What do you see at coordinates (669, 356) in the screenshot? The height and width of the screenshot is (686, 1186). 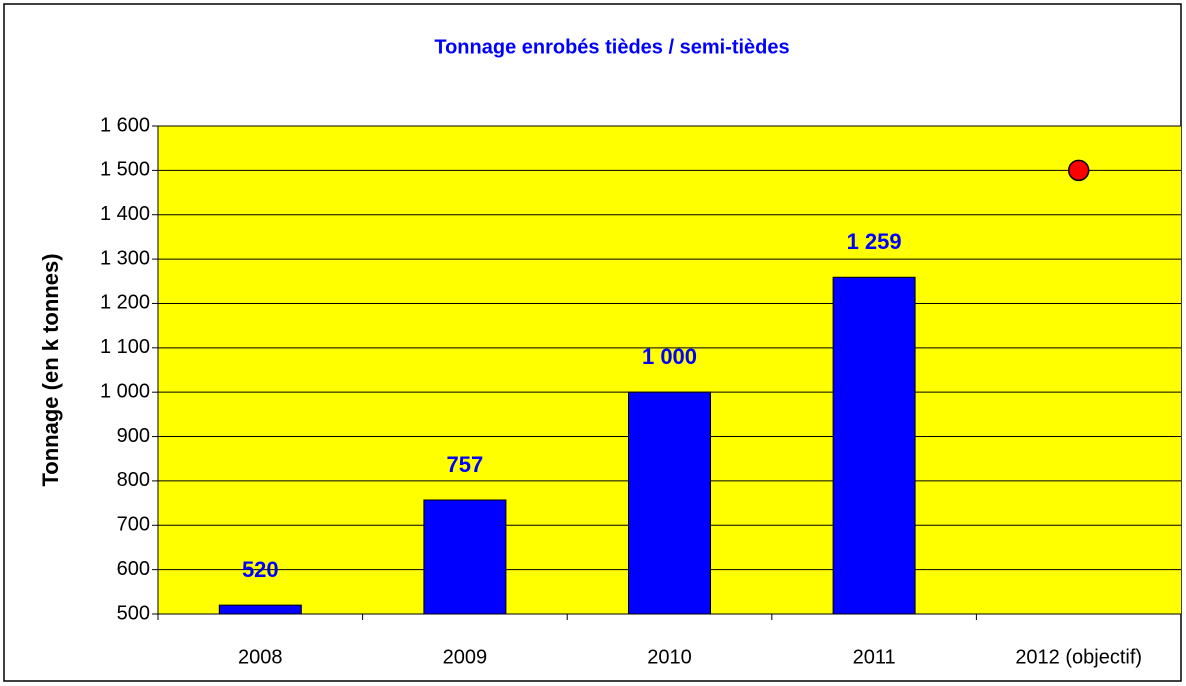 I see `data-label: 1 000` at bounding box center [669, 356].